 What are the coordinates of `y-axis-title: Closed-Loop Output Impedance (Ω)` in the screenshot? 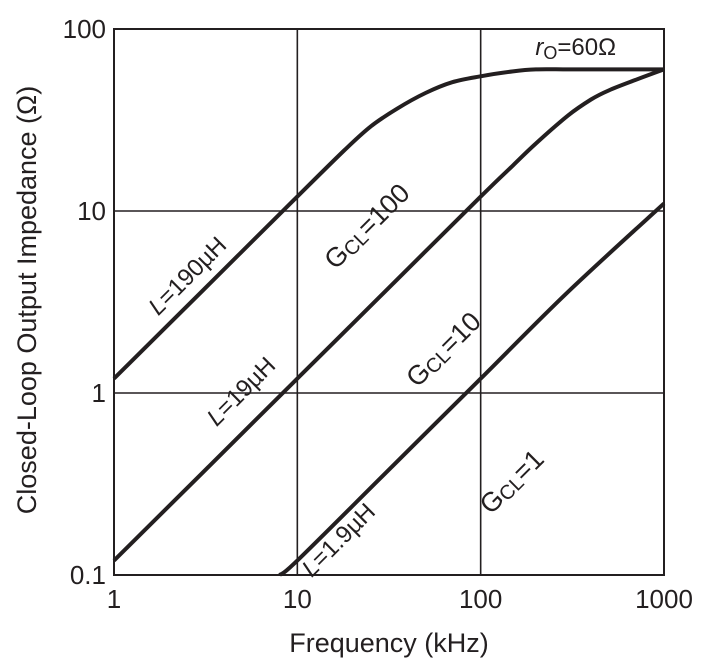 It's located at (27, 300).